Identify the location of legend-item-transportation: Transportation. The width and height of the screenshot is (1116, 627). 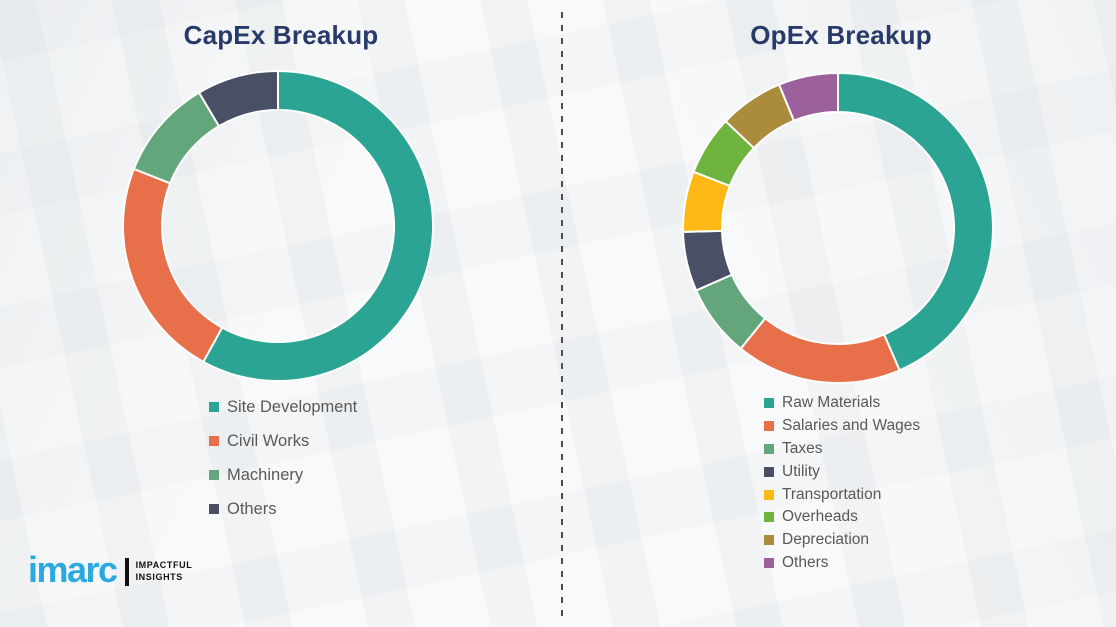
(842, 494).